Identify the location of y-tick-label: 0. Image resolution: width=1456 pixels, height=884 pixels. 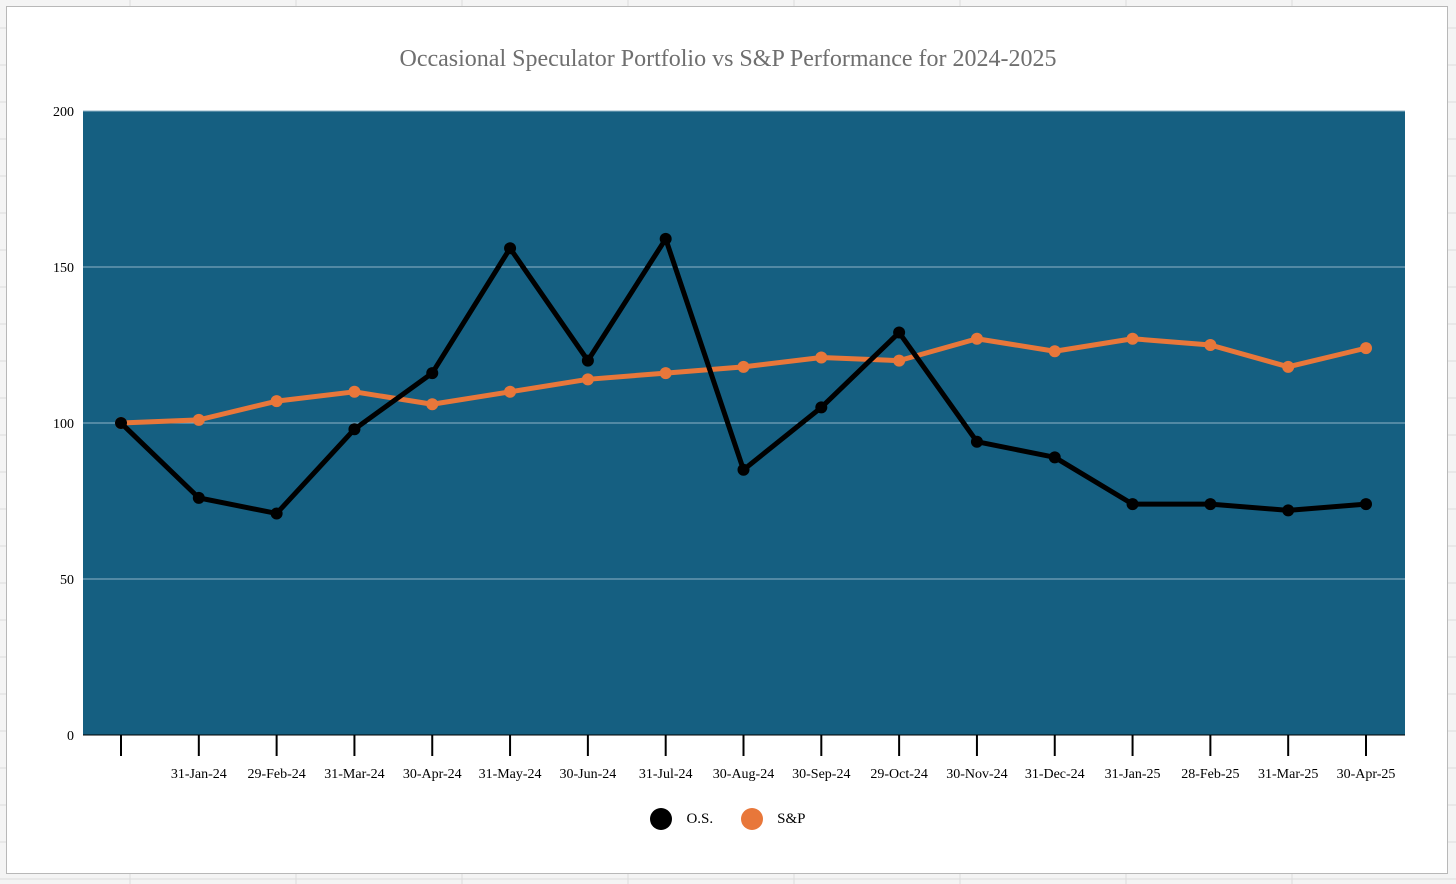
(70, 736).